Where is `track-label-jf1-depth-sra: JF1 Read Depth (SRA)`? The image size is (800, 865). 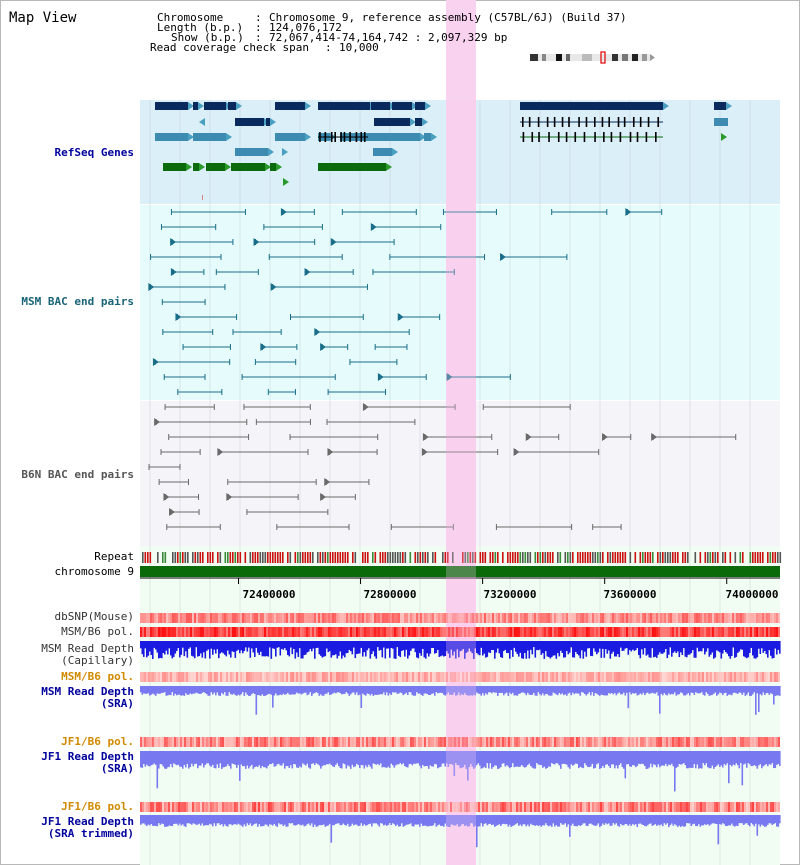
track-label-jf1-depth-sra: JF1 Read Depth (SRA) is located at coordinates (87, 763).